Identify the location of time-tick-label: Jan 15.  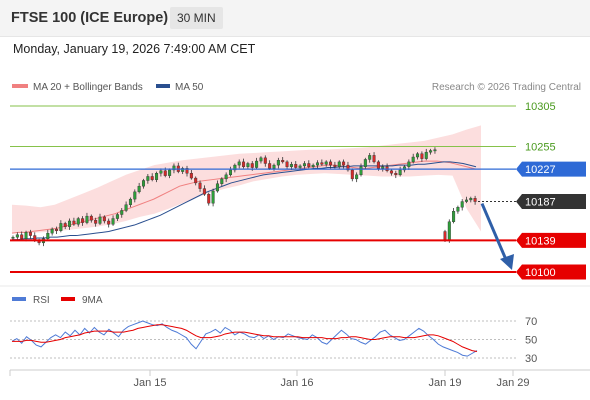
(149, 383).